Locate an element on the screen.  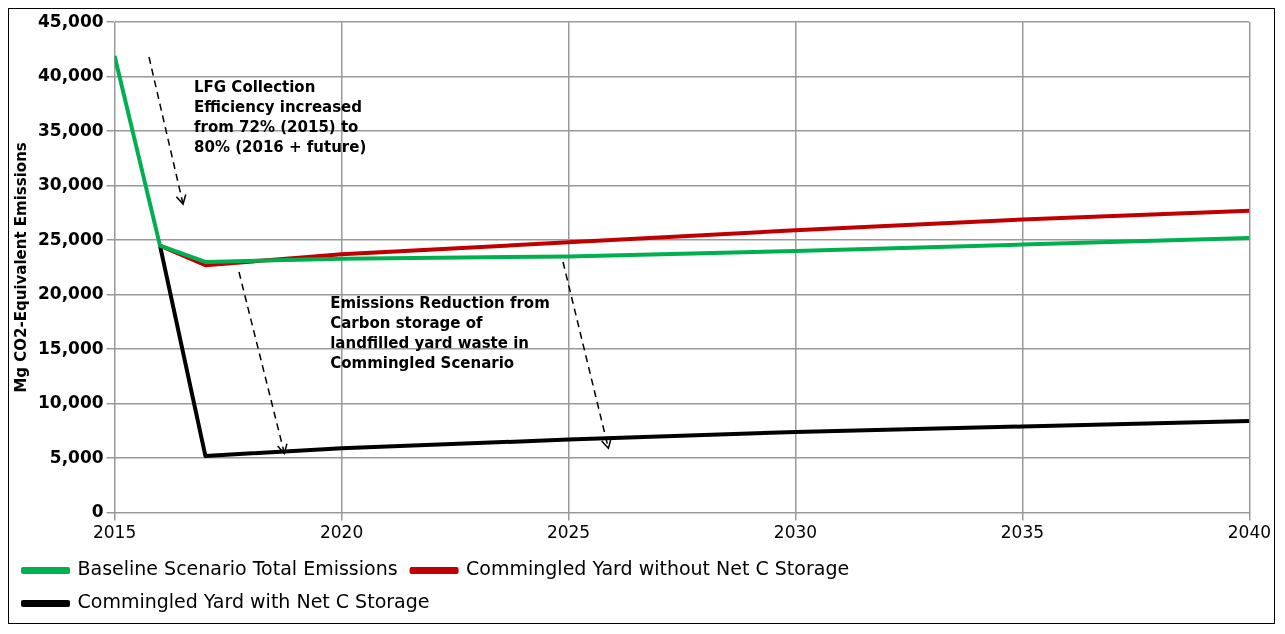
y-tick-label: 5,000 is located at coordinates (76, 456).